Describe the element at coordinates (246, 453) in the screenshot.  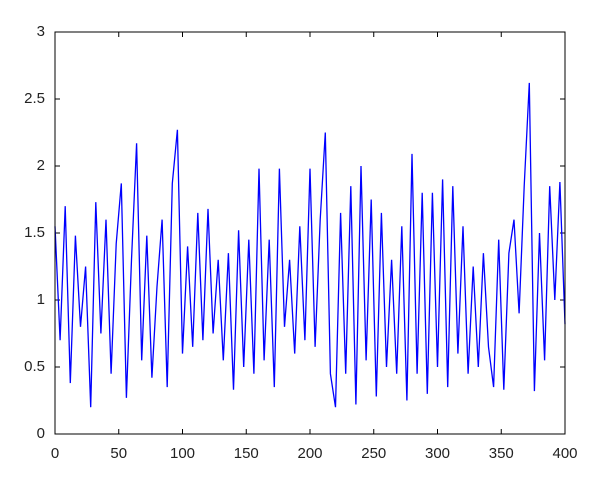
I see `x-tick-label: 150` at that location.